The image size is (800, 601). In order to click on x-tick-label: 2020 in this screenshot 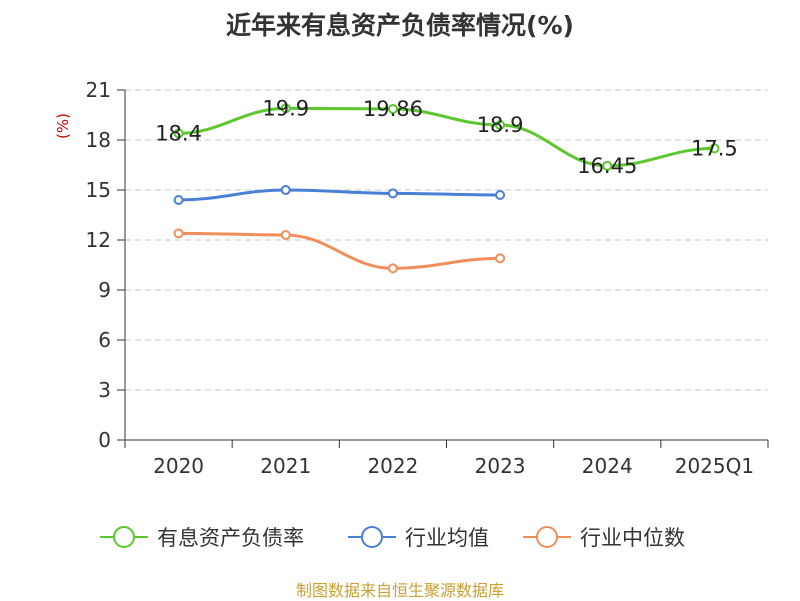, I will do `click(178, 466)`.